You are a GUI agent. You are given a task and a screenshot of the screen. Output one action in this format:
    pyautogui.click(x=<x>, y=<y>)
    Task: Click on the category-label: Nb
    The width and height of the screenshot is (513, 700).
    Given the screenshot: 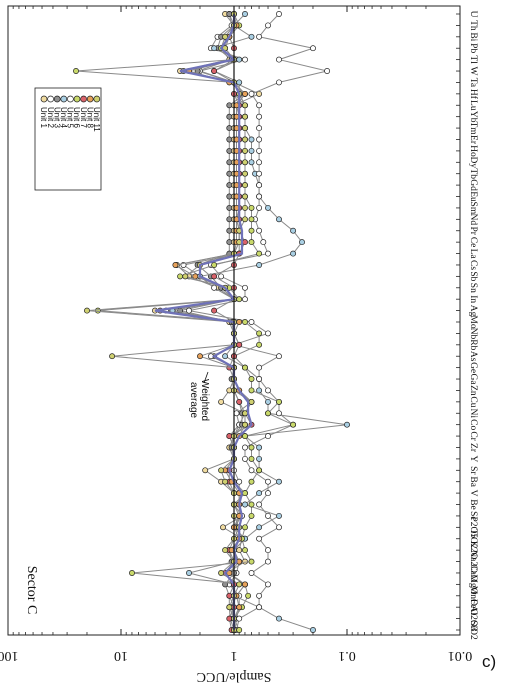 What is the action you would take?
    pyautogui.click(x=473, y=334)
    